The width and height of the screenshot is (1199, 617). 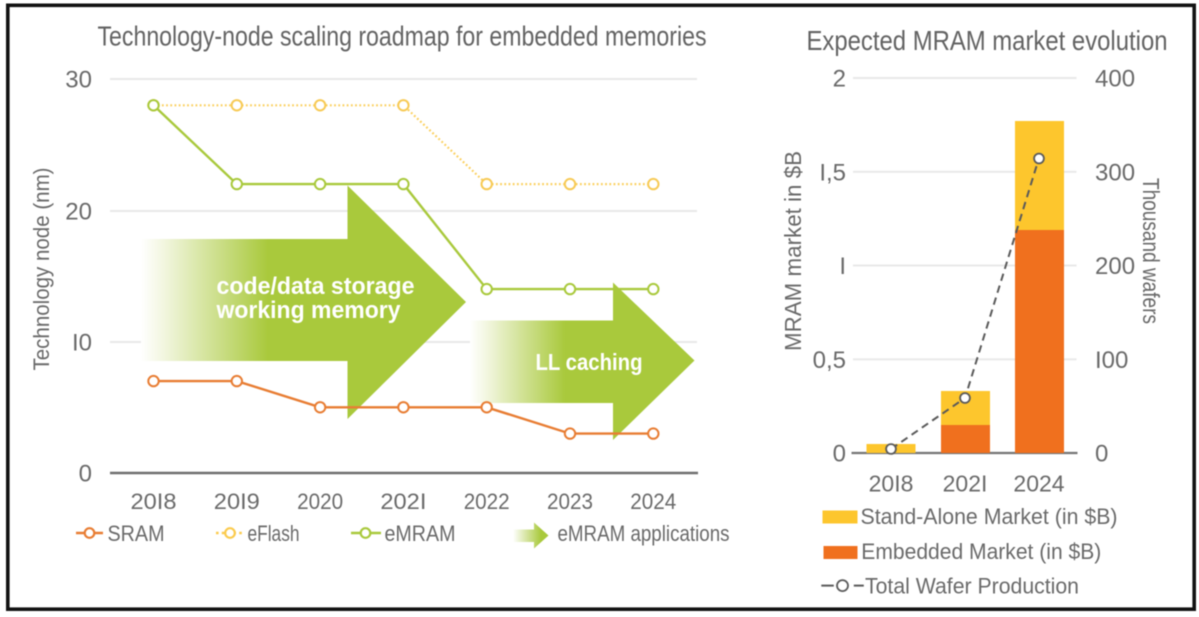 I want to click on svg-text: 20I9, so click(x=237, y=501).